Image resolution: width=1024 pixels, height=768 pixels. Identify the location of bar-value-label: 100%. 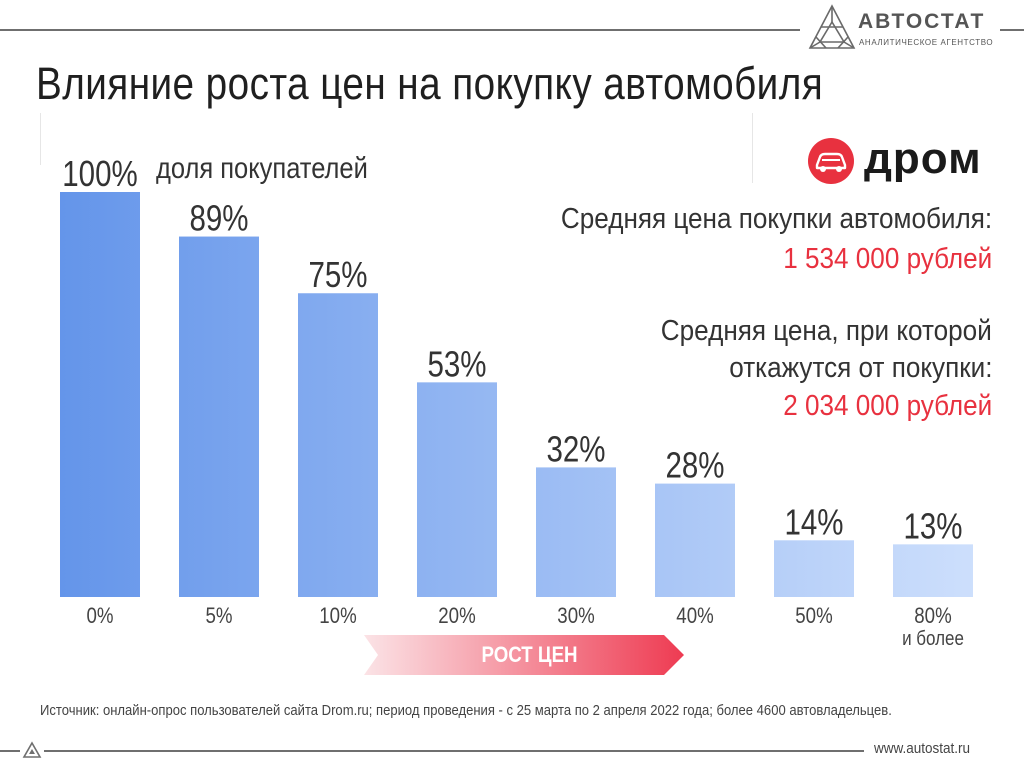
(99, 173).